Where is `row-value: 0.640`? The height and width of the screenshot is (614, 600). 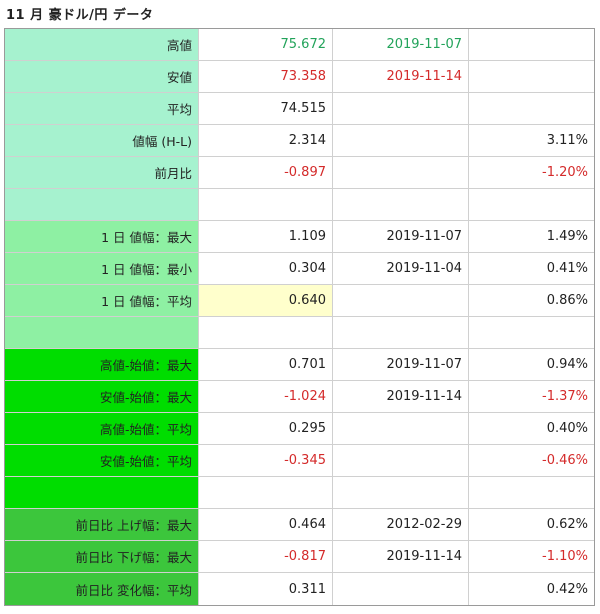
row-value: 0.640 is located at coordinates (266, 300).